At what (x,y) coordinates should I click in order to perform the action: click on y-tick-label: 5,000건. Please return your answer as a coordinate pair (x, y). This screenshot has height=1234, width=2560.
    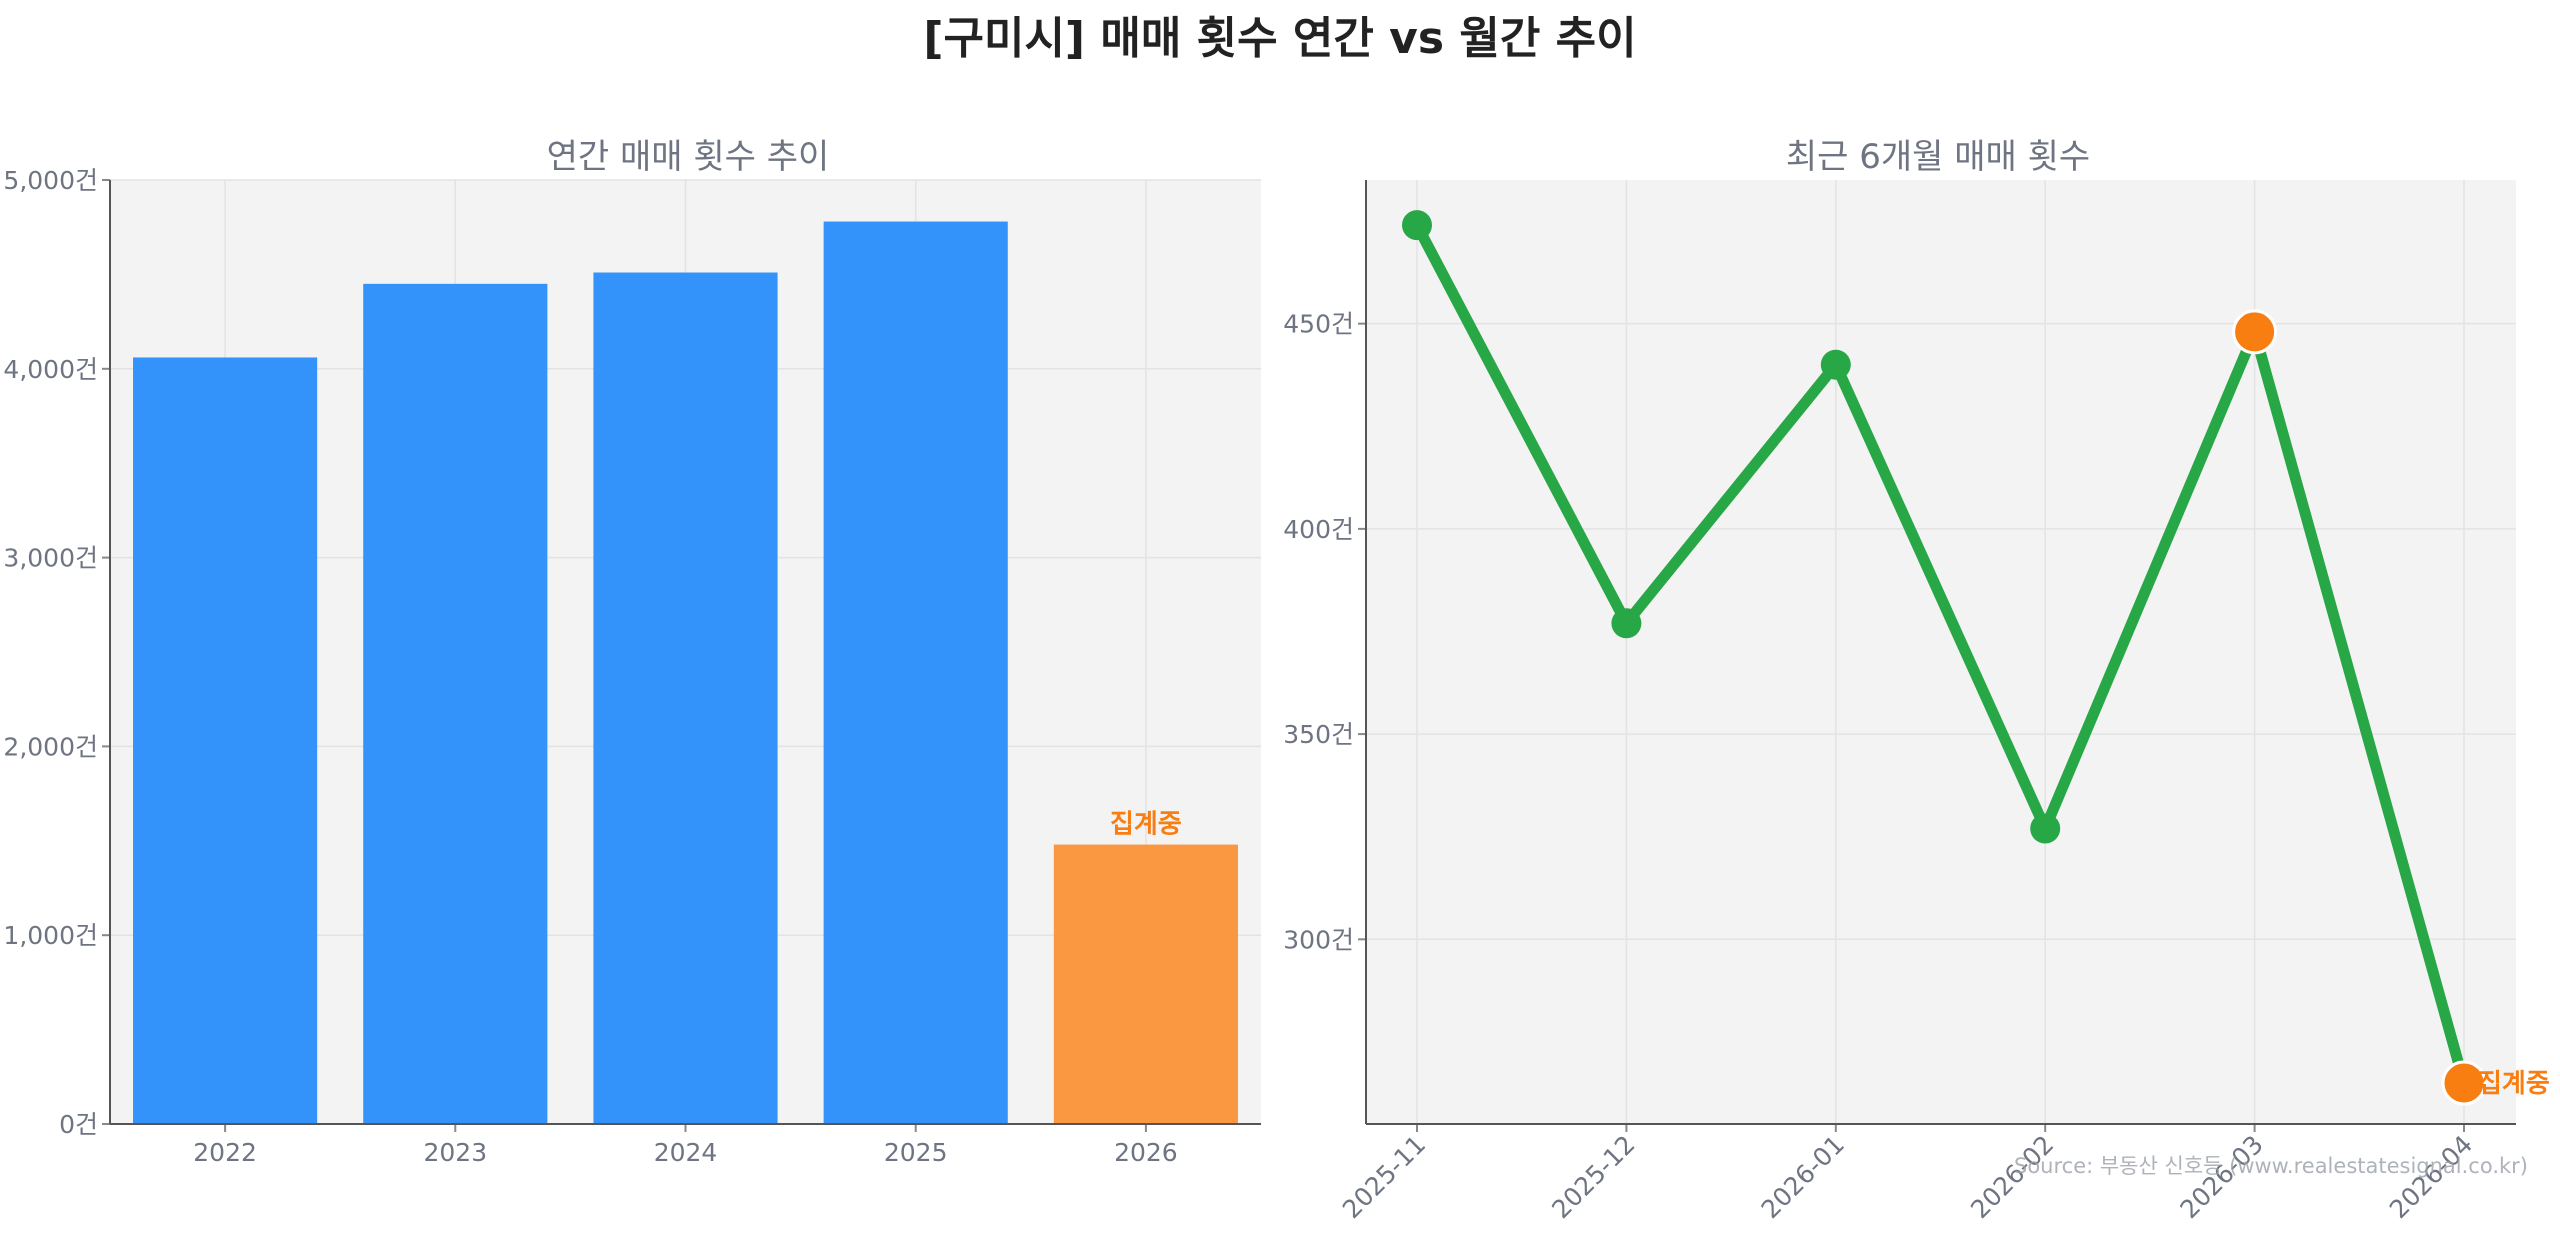
    Looking at the image, I should click on (50, 180).